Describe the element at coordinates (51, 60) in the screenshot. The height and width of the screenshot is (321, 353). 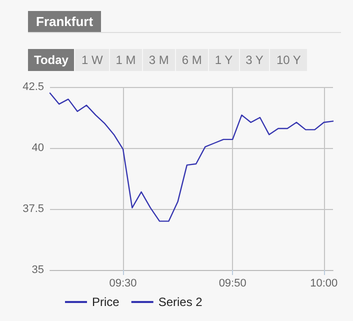
I see `text: Today` at that location.